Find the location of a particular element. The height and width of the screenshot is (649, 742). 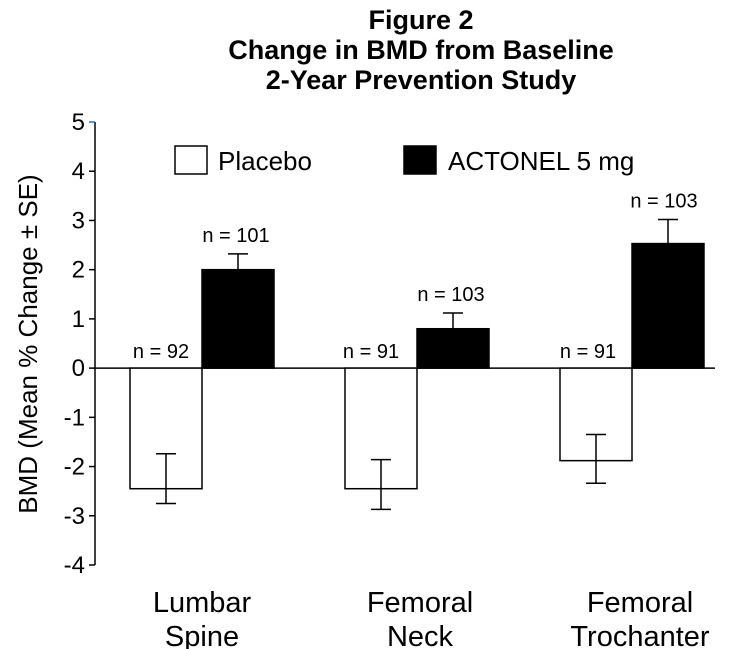

category-label: Trochanter is located at coordinates (639, 635).